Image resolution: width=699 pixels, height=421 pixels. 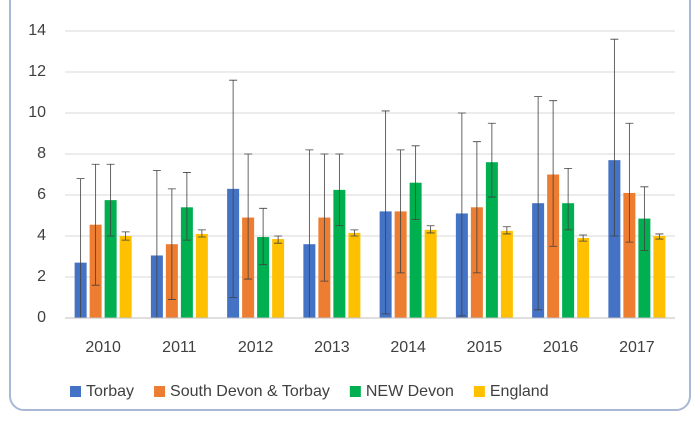 I want to click on x-tick-label: 2016, so click(x=561, y=347).